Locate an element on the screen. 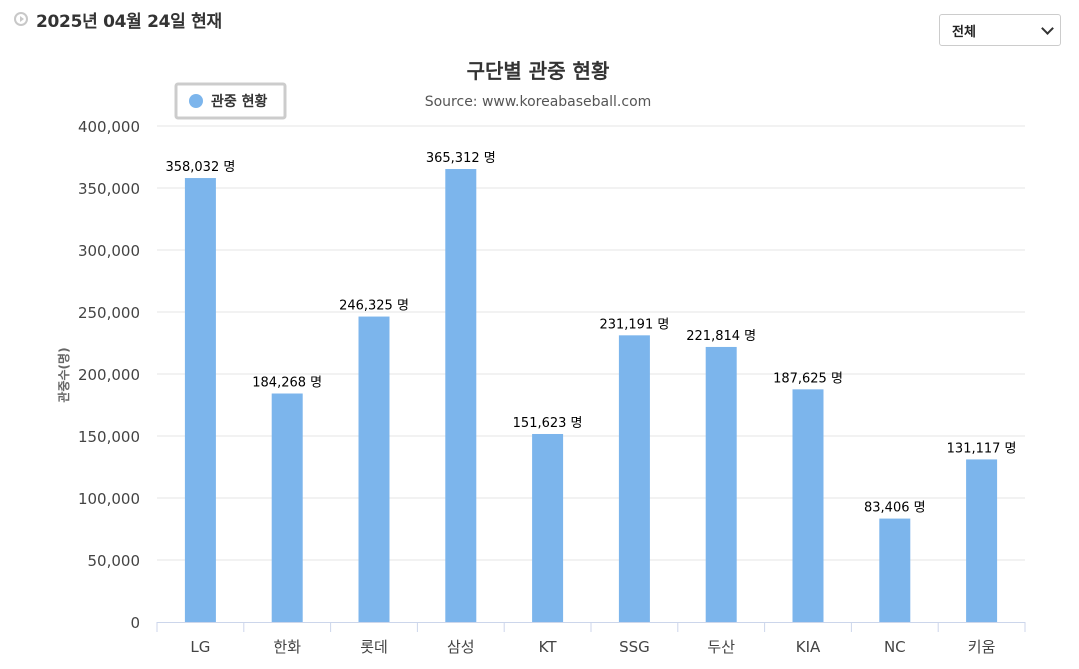  x-tick-label: 삼성 is located at coordinates (461, 647).